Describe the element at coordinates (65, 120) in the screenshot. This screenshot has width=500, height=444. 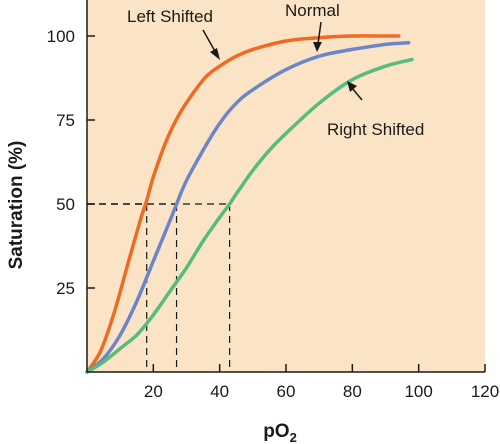
I see `y-tick-label: 75` at that location.